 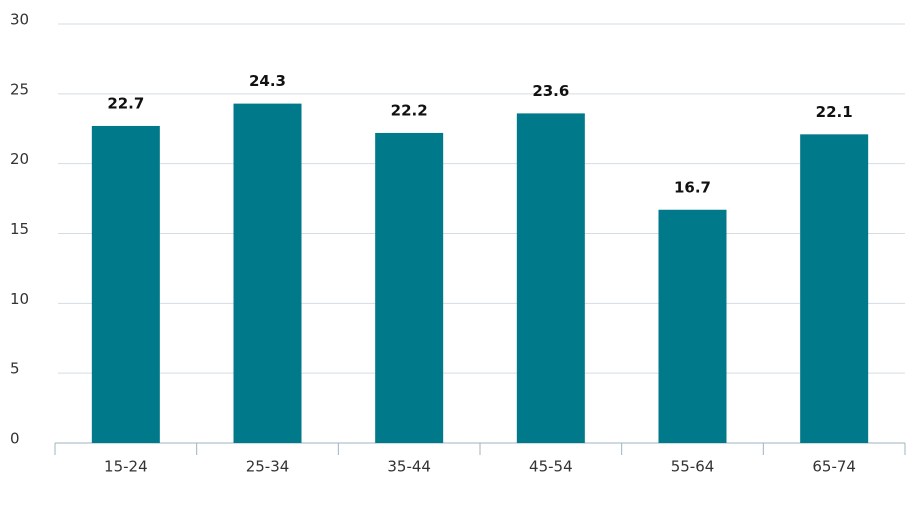 What do you see at coordinates (692, 187) in the screenshot?
I see `value-label: 16.7` at bounding box center [692, 187].